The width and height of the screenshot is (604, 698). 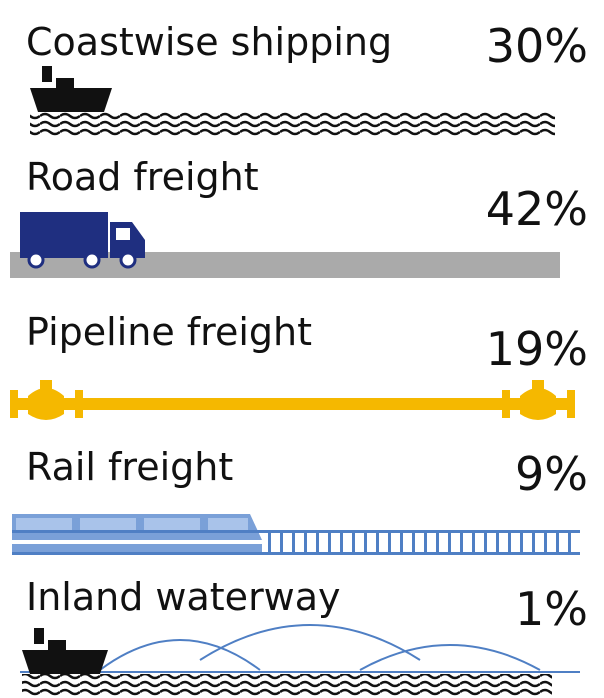 I want to click on mode-share: 1%, so click(x=551, y=609).